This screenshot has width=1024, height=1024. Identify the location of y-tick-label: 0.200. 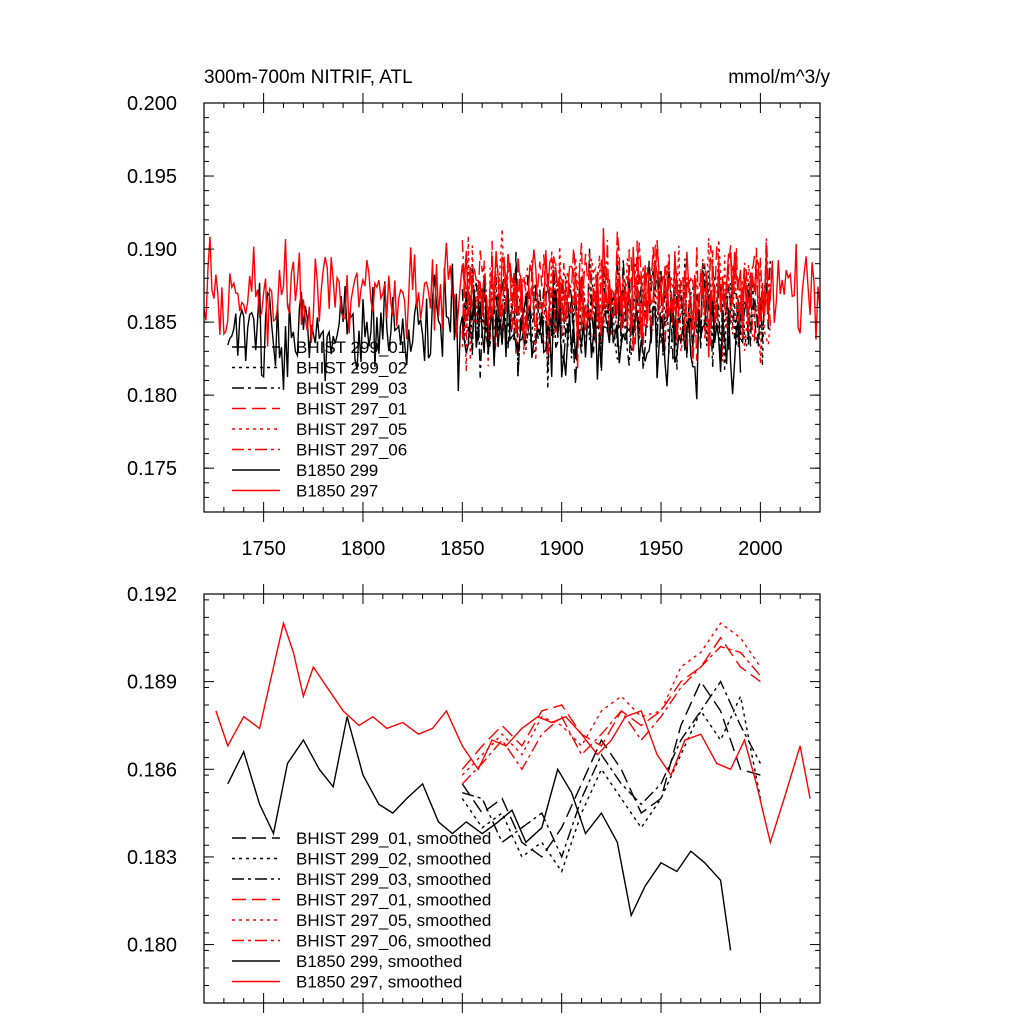
(152, 104).